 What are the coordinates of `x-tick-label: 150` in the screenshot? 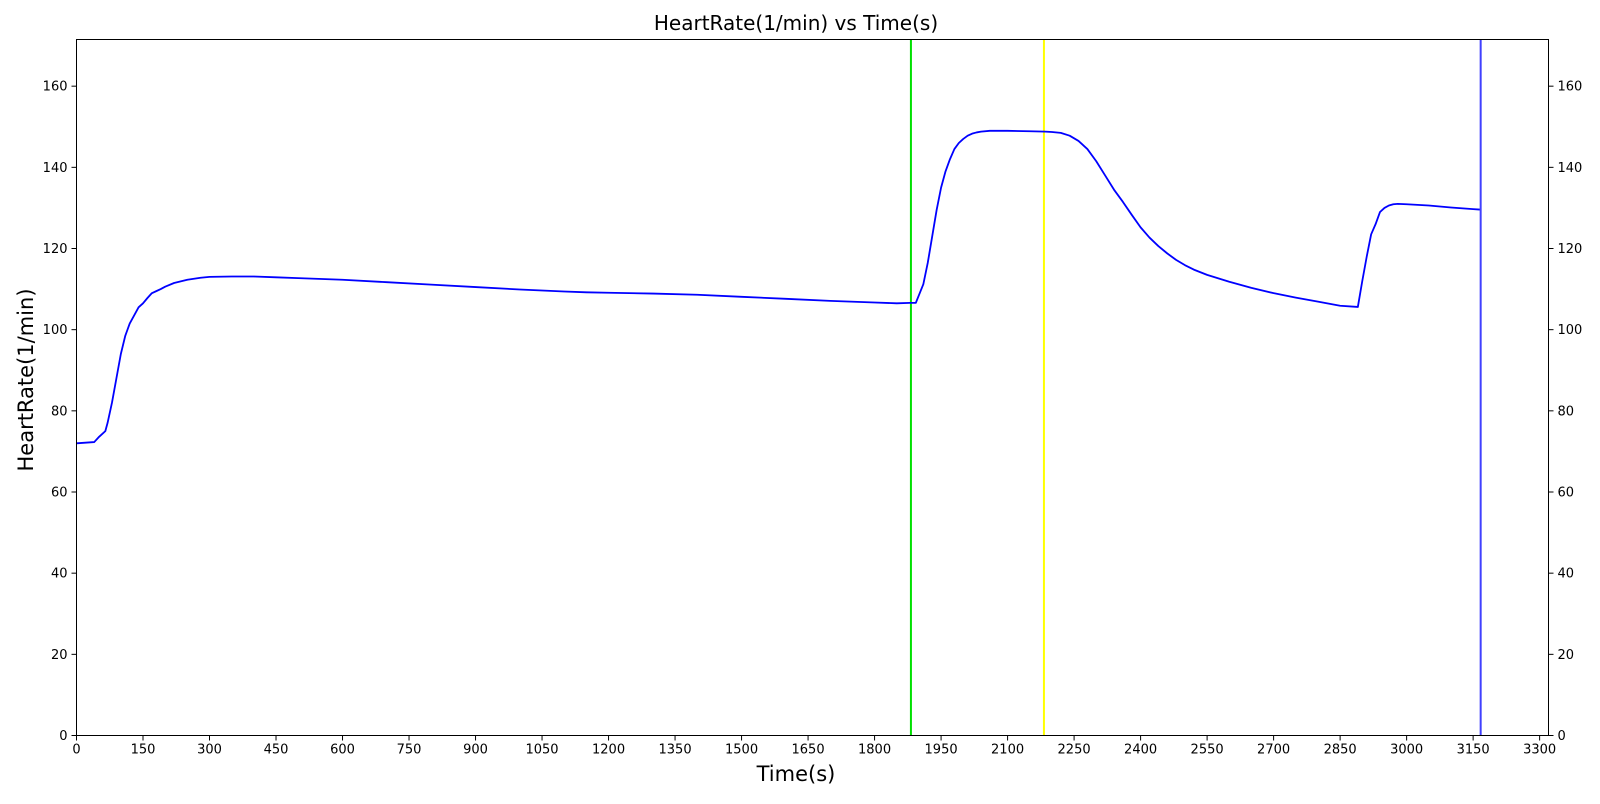 It's located at (143, 750).